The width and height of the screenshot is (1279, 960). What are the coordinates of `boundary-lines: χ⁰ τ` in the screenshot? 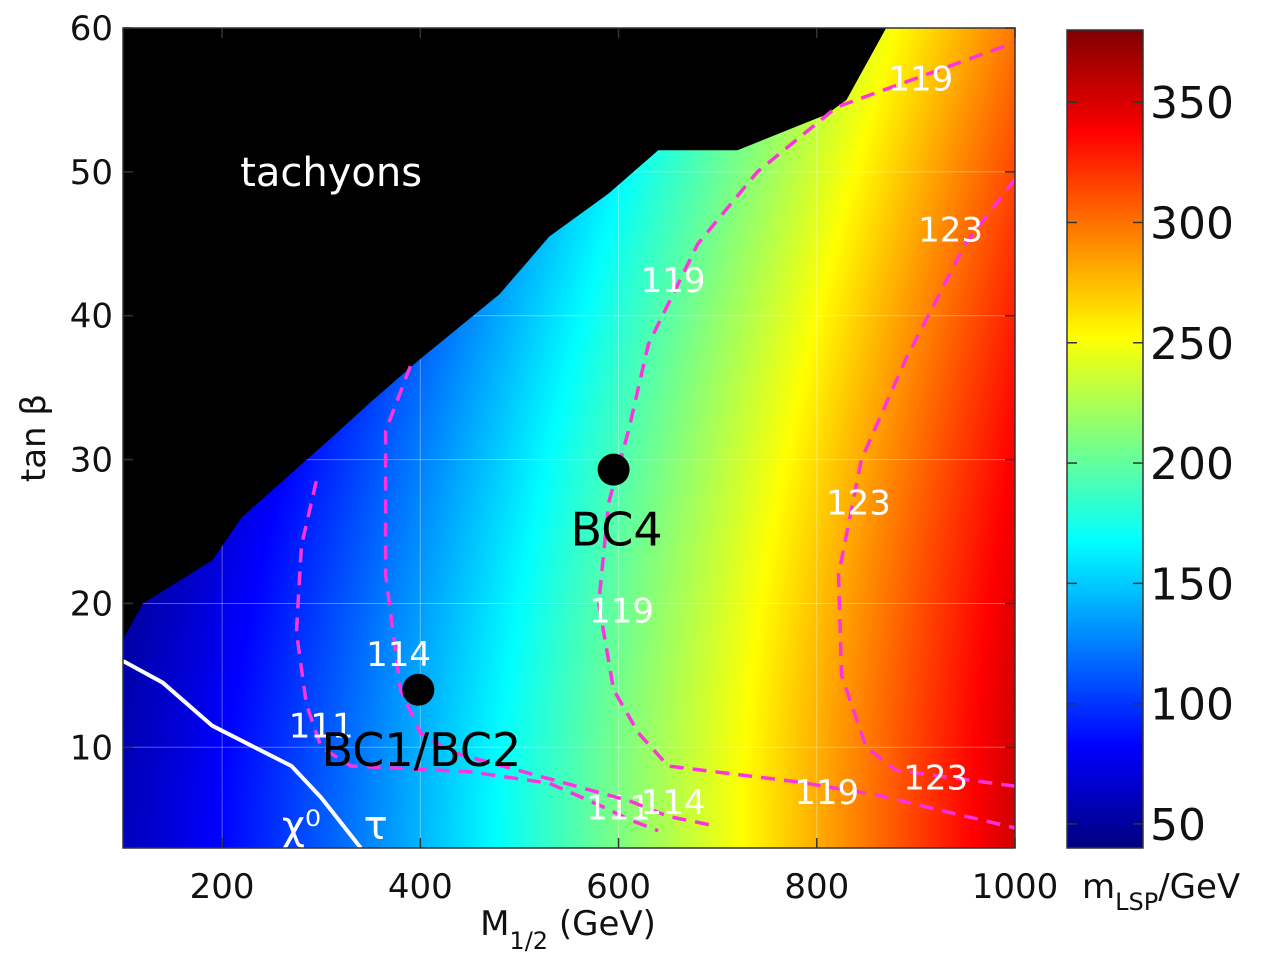 It's located at (255, 754).